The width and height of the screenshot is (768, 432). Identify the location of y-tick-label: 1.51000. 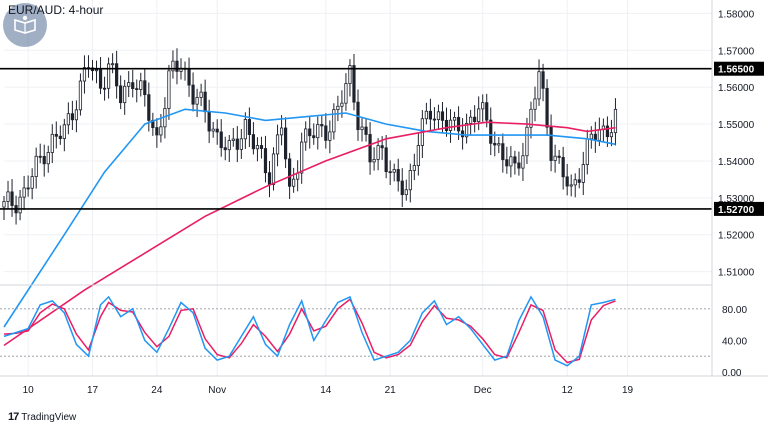
(736, 273).